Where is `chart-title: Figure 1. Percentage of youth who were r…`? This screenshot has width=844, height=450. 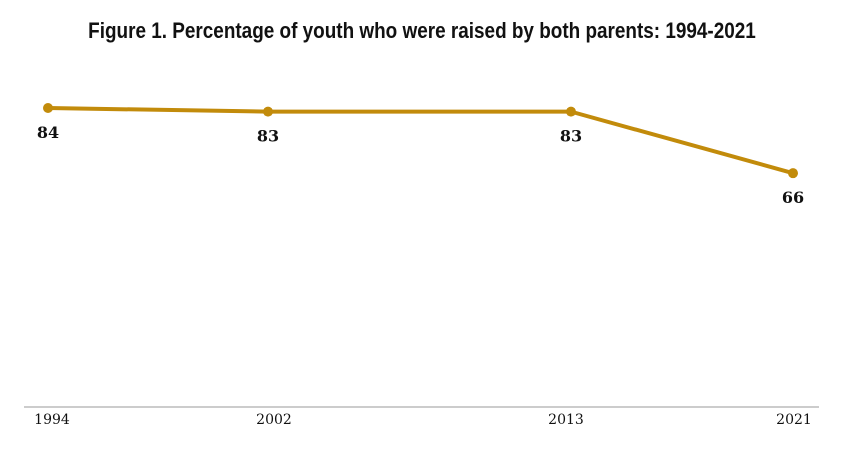 chart-title: Figure 1. Percentage of youth who were r… is located at coordinates (422, 30).